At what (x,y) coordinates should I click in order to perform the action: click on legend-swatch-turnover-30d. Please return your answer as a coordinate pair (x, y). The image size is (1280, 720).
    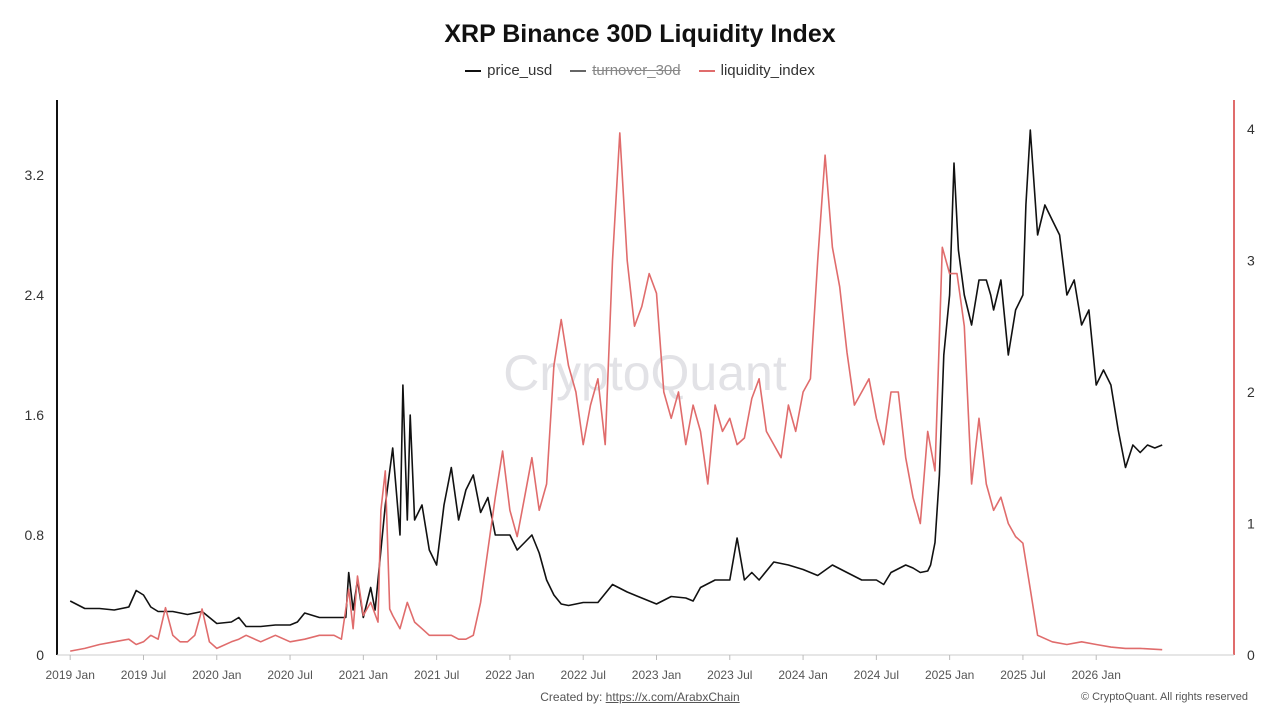
    Looking at the image, I should click on (578, 70).